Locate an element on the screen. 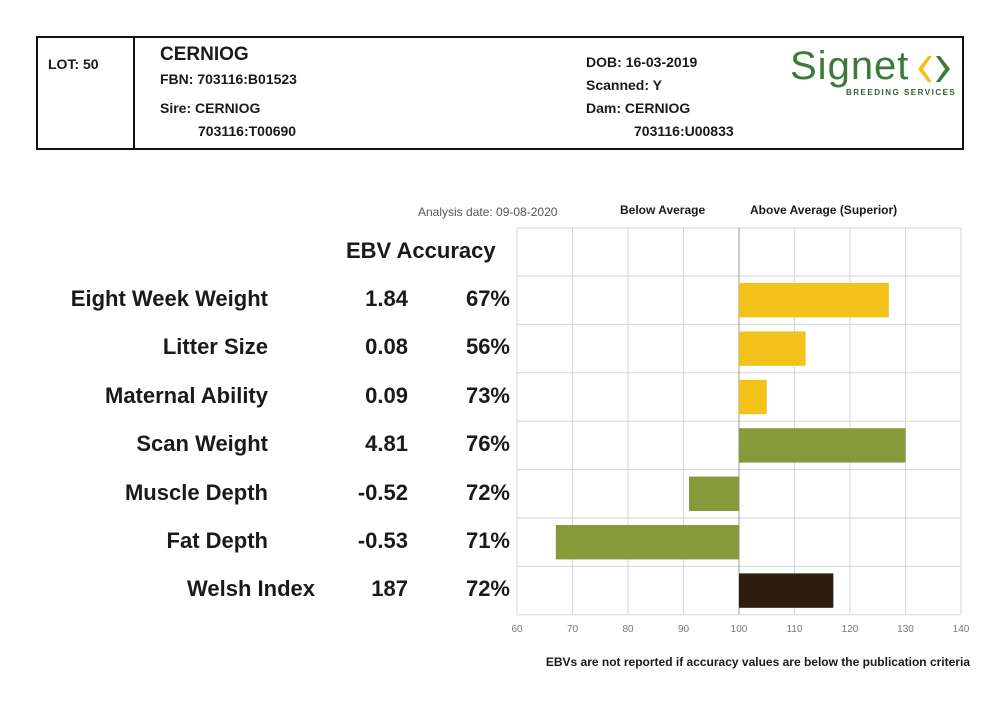 The image size is (1000, 707). below-average-label: Below Average is located at coordinates (663, 210).